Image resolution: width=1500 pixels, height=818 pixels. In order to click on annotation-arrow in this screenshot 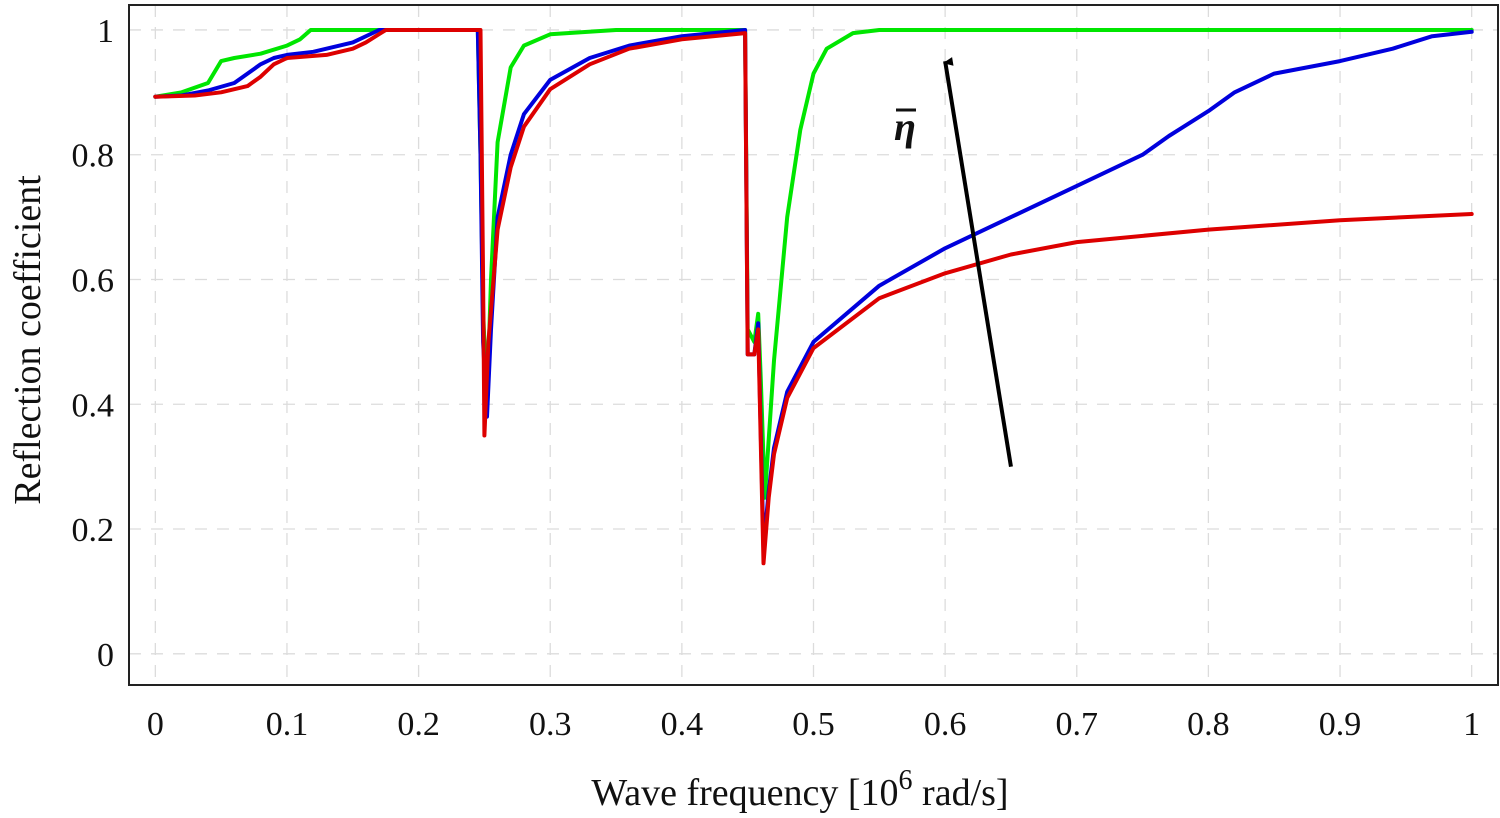, I will do `click(977, 262)`.